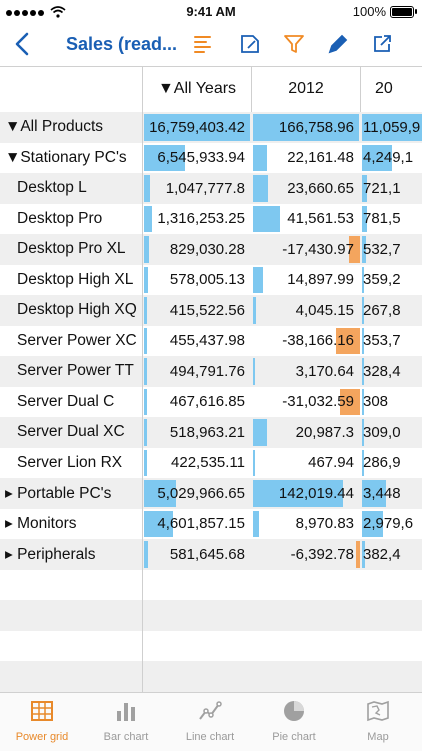  I want to click on cell-value: 2,979,6, so click(388, 524).